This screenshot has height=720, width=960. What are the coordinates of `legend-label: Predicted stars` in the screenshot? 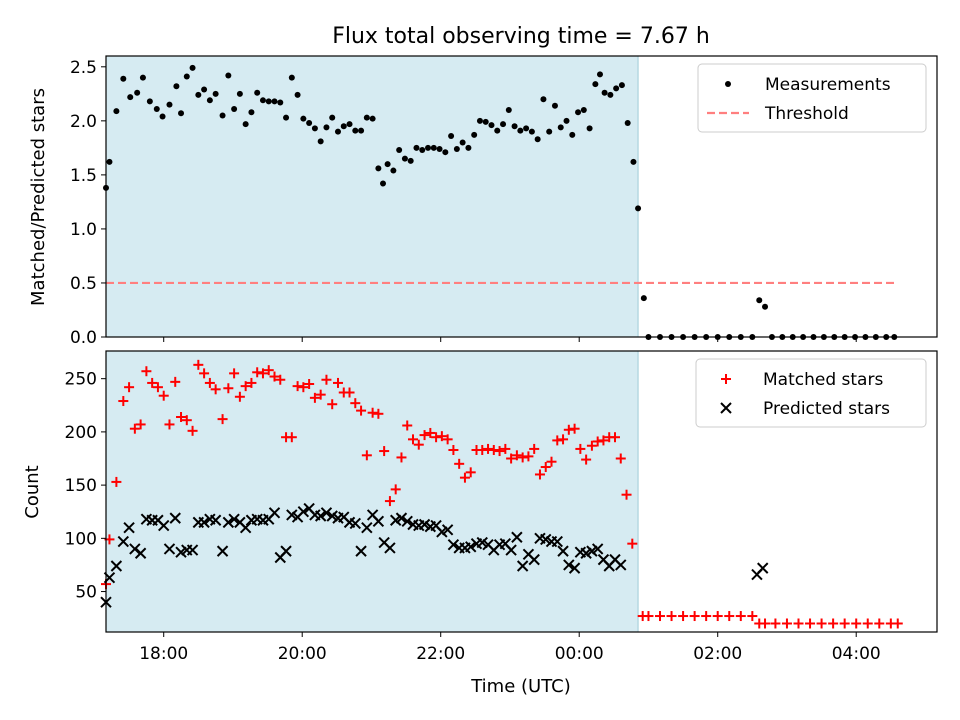 It's located at (826, 409).